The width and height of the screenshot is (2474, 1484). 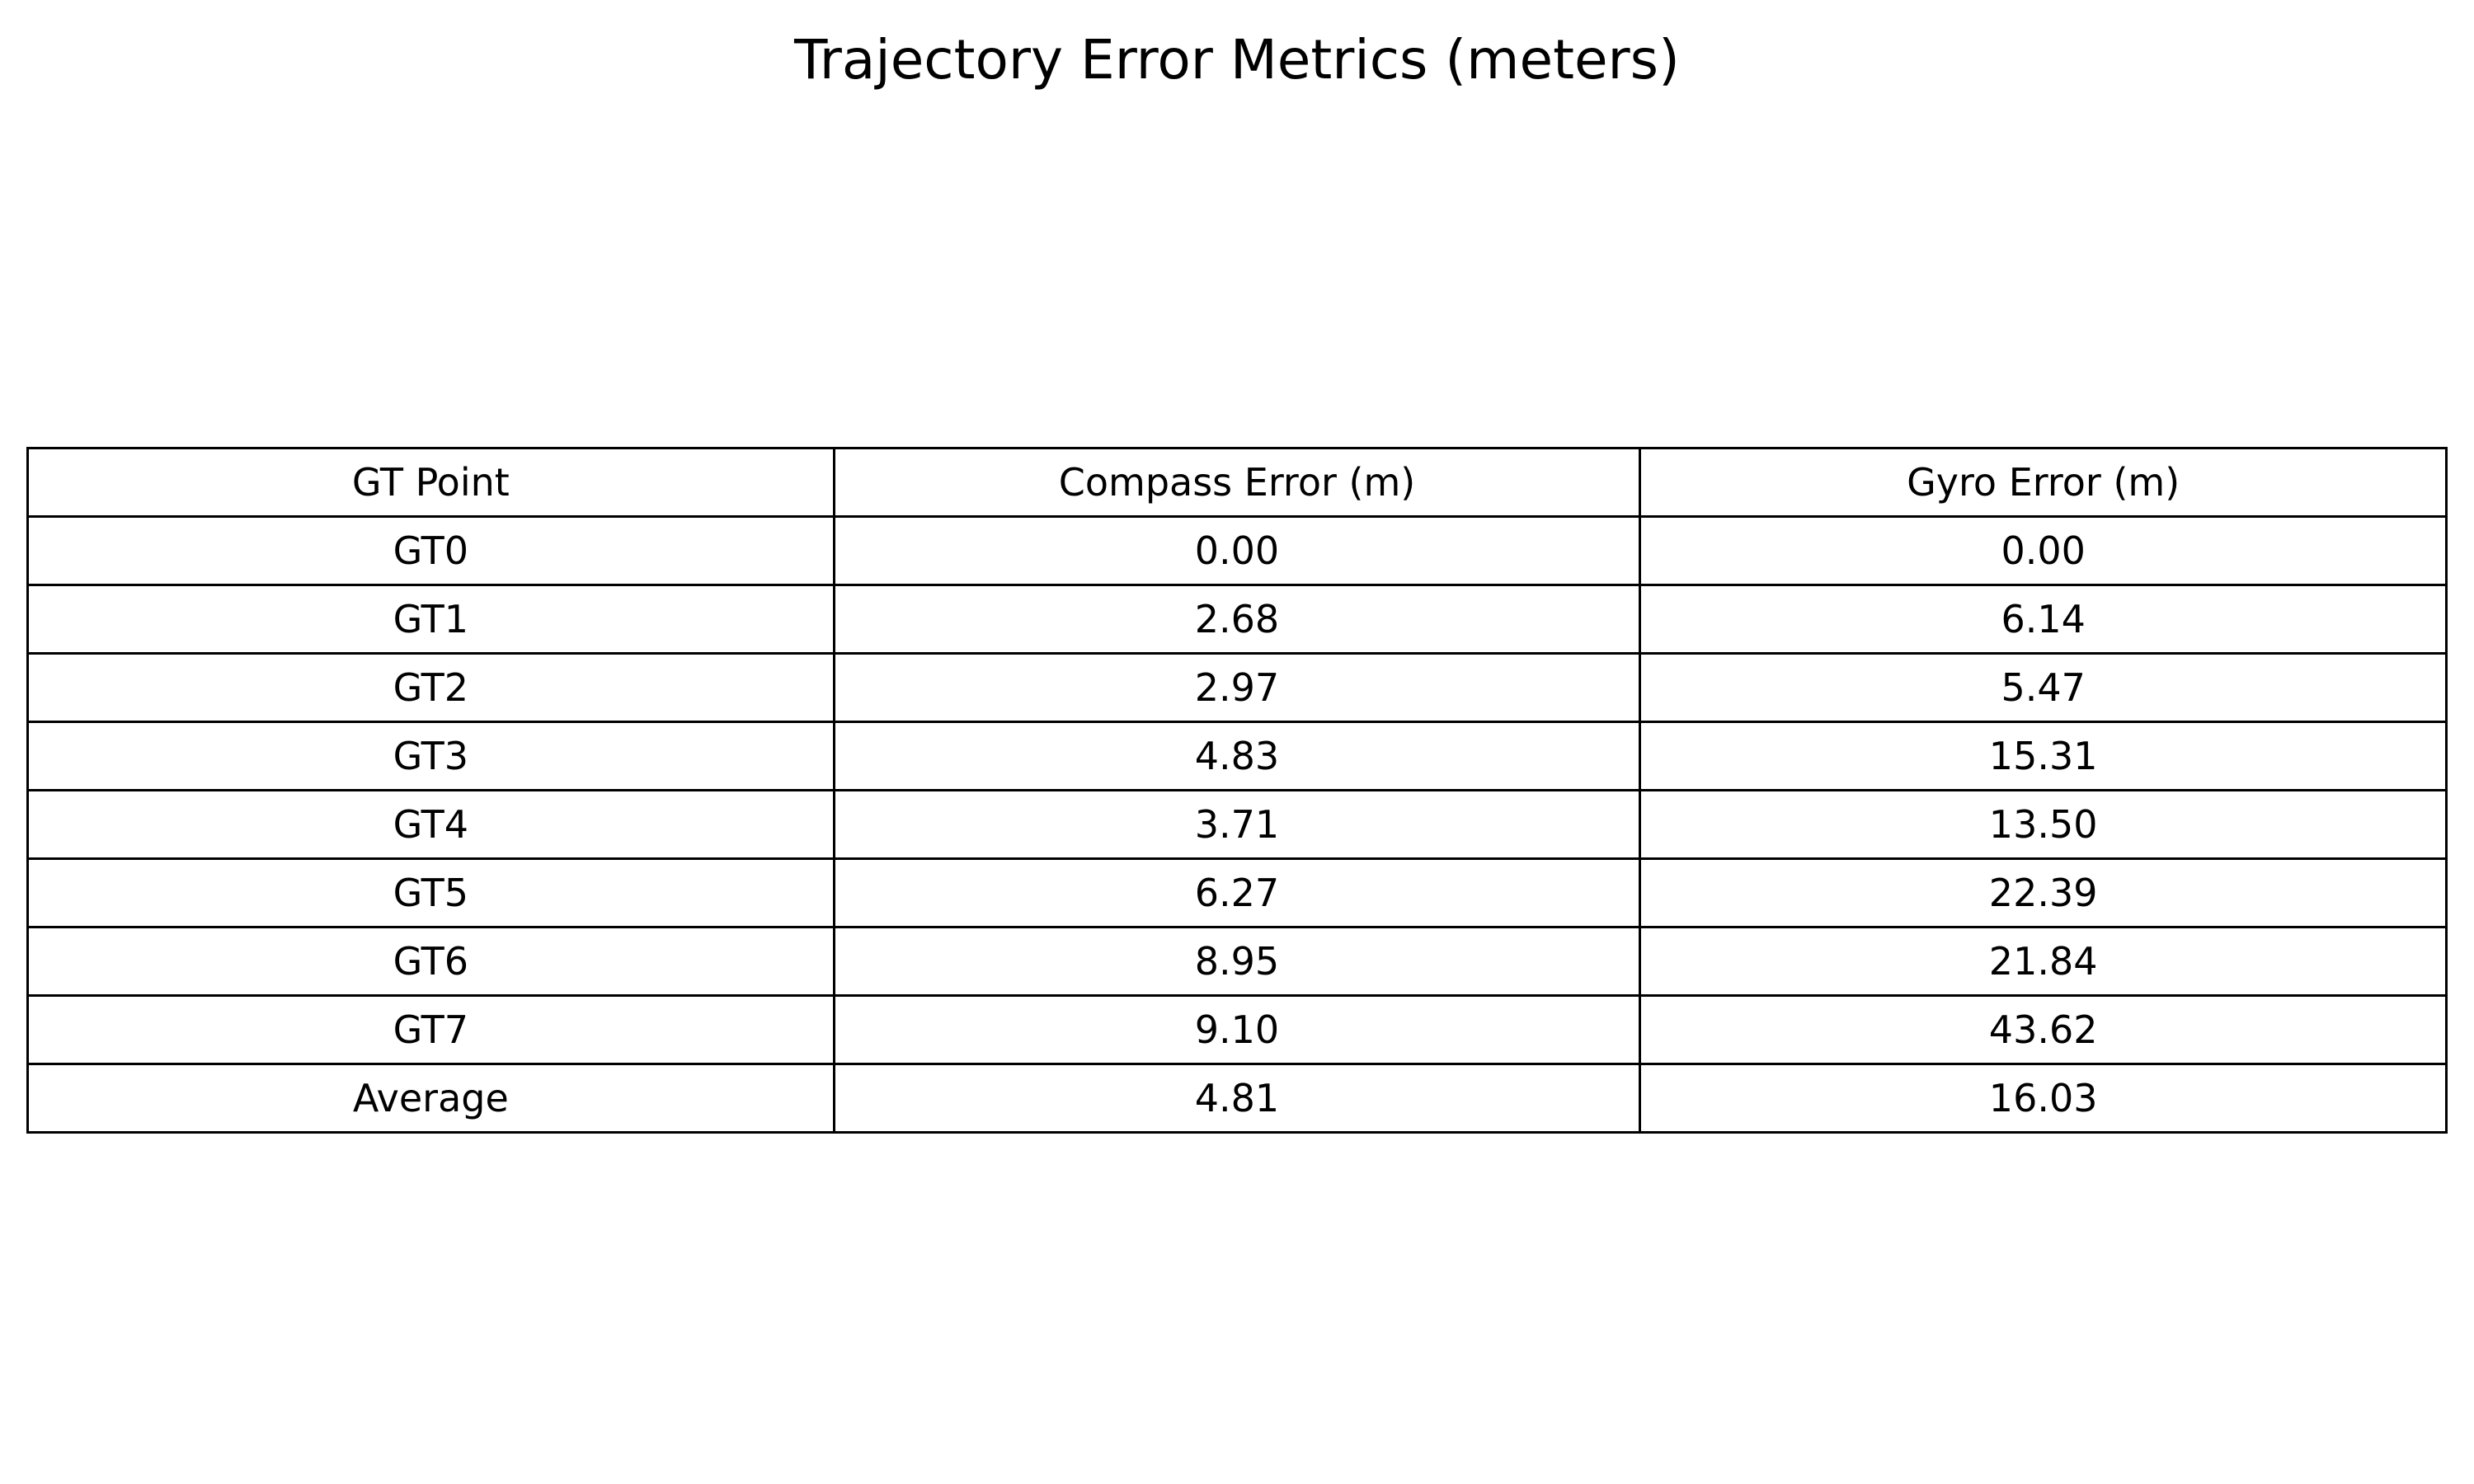 I want to click on cell-gyro-error: 16.03, so click(x=2043, y=1098).